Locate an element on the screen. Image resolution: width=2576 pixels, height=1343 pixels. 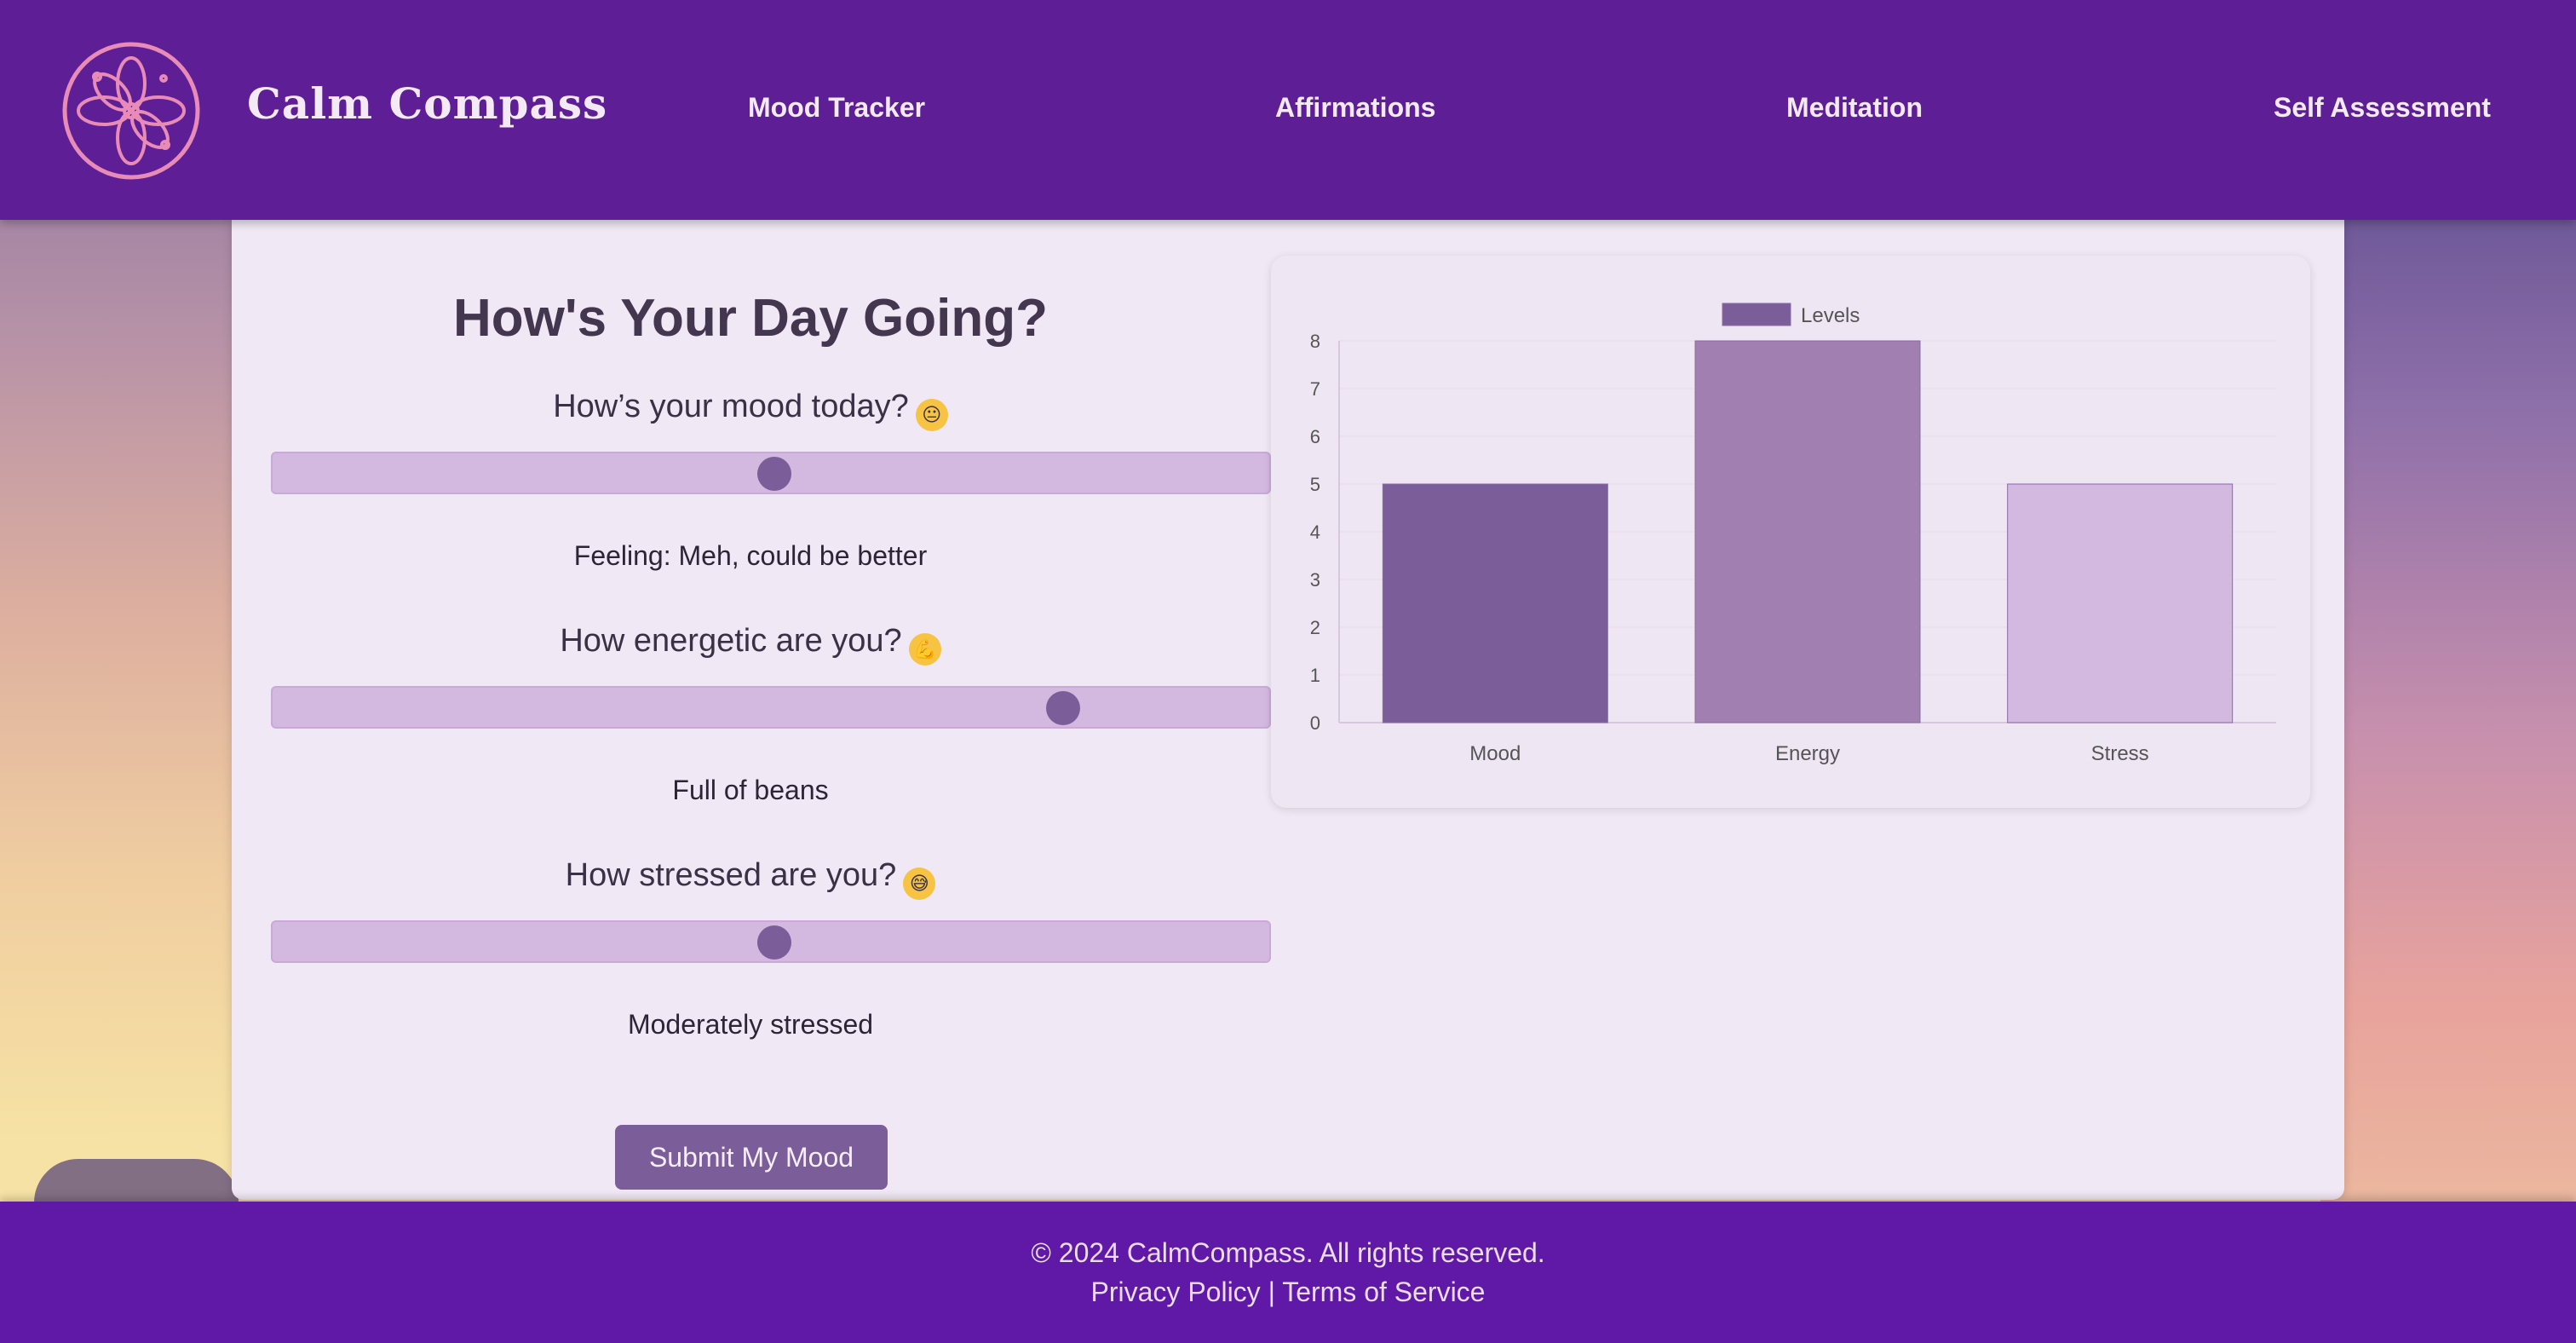
y-tick-label: 2 is located at coordinates (1315, 627).